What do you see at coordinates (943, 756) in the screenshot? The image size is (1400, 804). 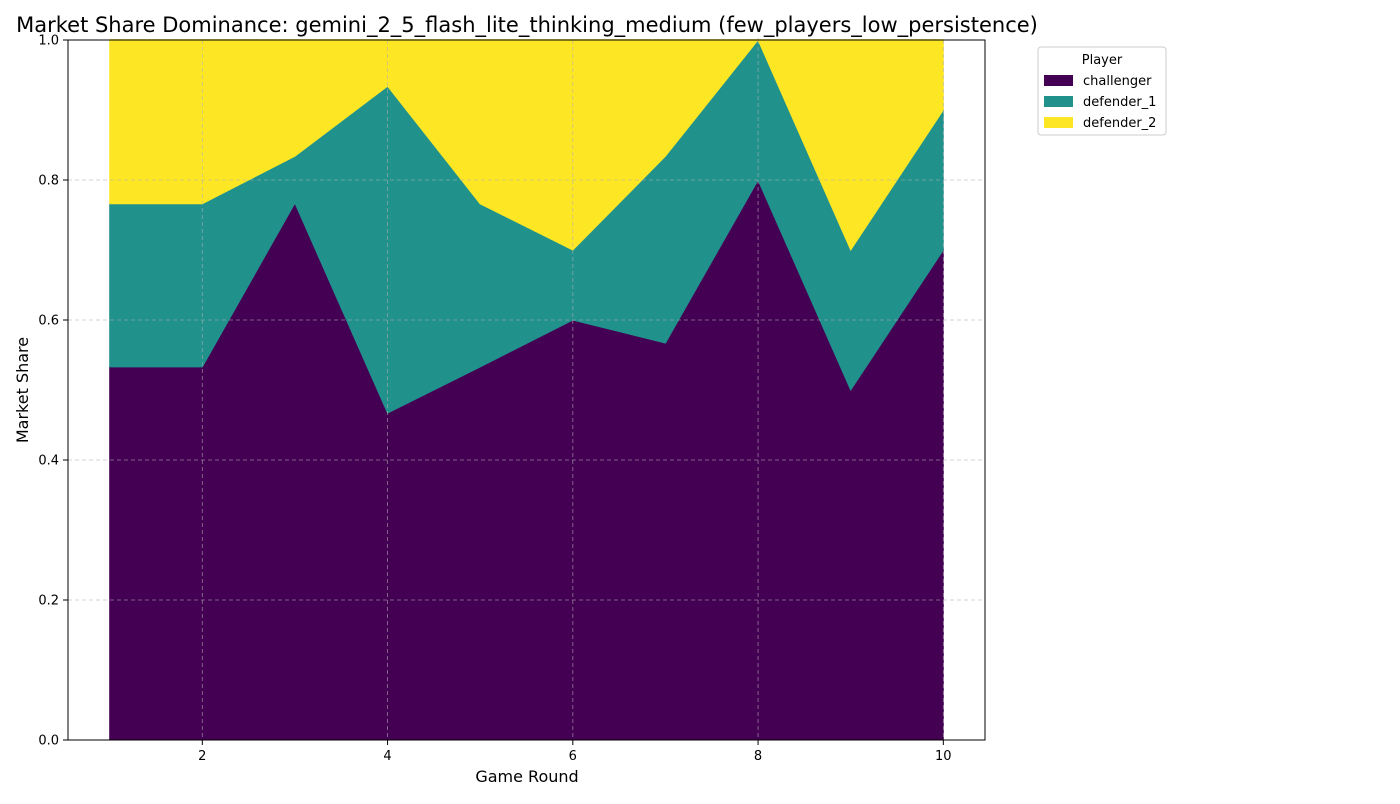 I see `x-tick-label: 10` at bounding box center [943, 756].